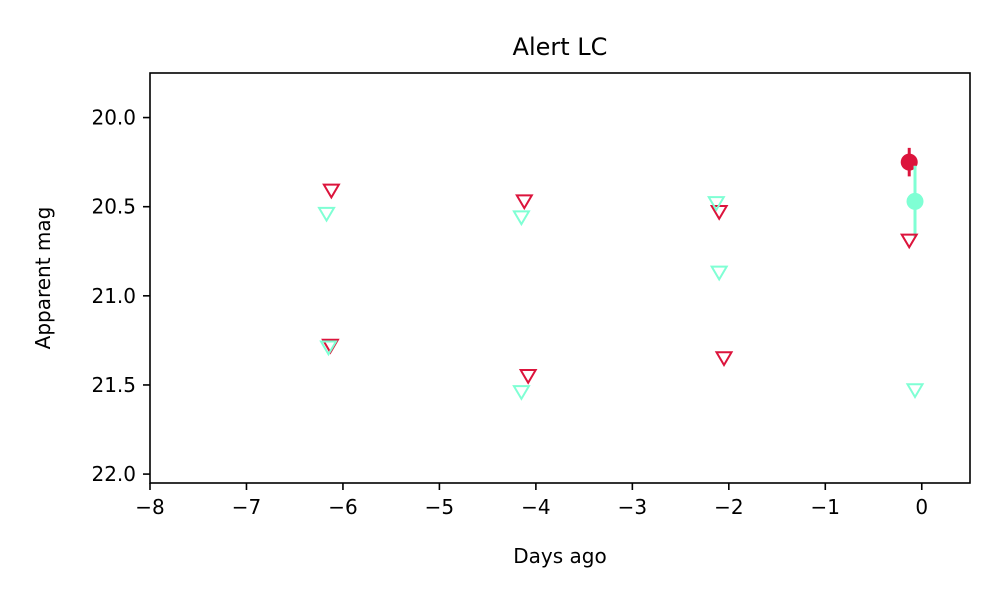  Describe the element at coordinates (43, 278) in the screenshot. I see `y-axis-label: Apparent mag` at that location.